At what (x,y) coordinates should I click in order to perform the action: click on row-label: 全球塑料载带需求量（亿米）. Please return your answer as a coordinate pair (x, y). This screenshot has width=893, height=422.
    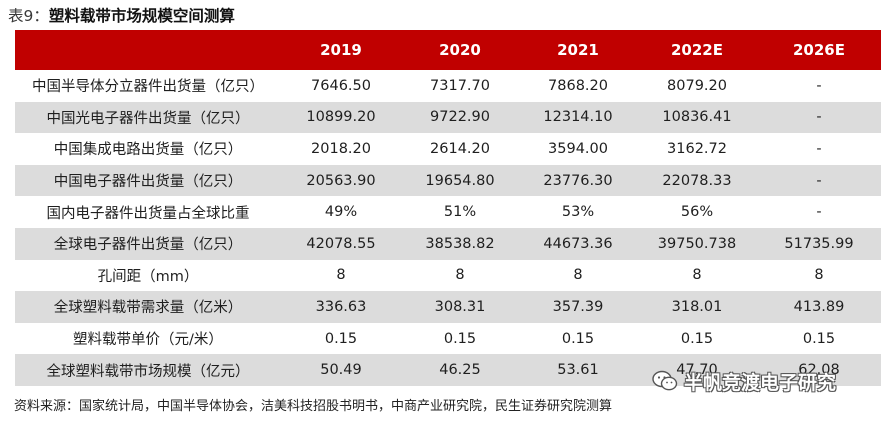
    Looking at the image, I should click on (148, 307).